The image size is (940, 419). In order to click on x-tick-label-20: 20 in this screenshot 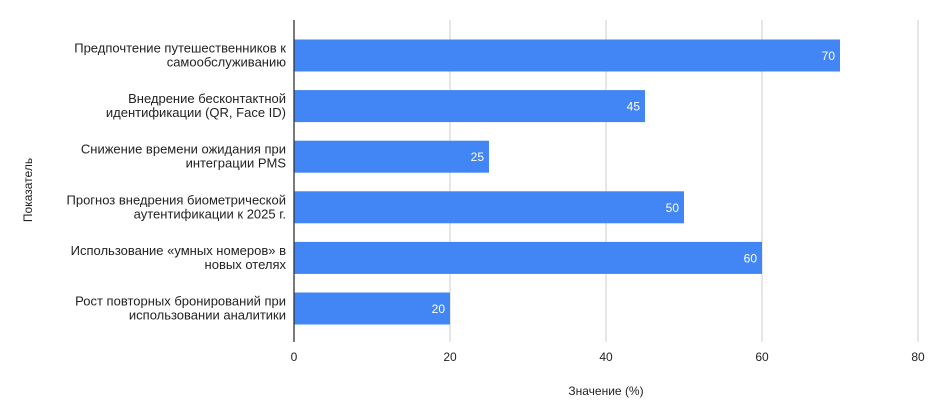, I will do `click(450, 357)`.